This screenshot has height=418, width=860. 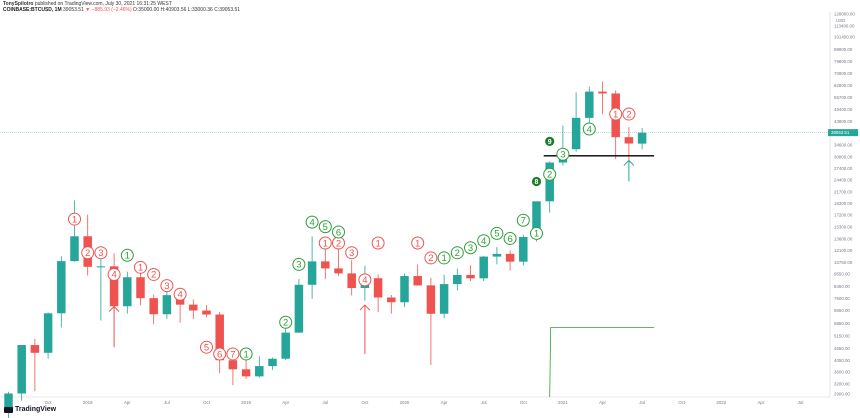 What do you see at coordinates (36, 409) in the screenshot?
I see `tradingview-brand-text: TradingView` at bounding box center [36, 409].